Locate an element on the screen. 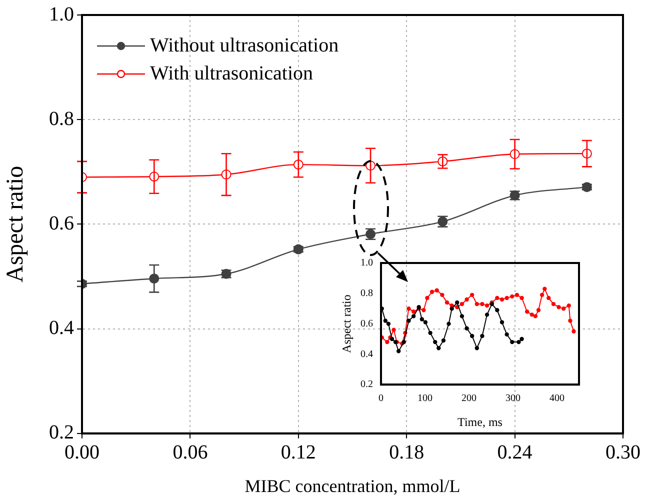 The width and height of the screenshot is (664, 502). x-tick-label: 400 is located at coordinates (557, 398).